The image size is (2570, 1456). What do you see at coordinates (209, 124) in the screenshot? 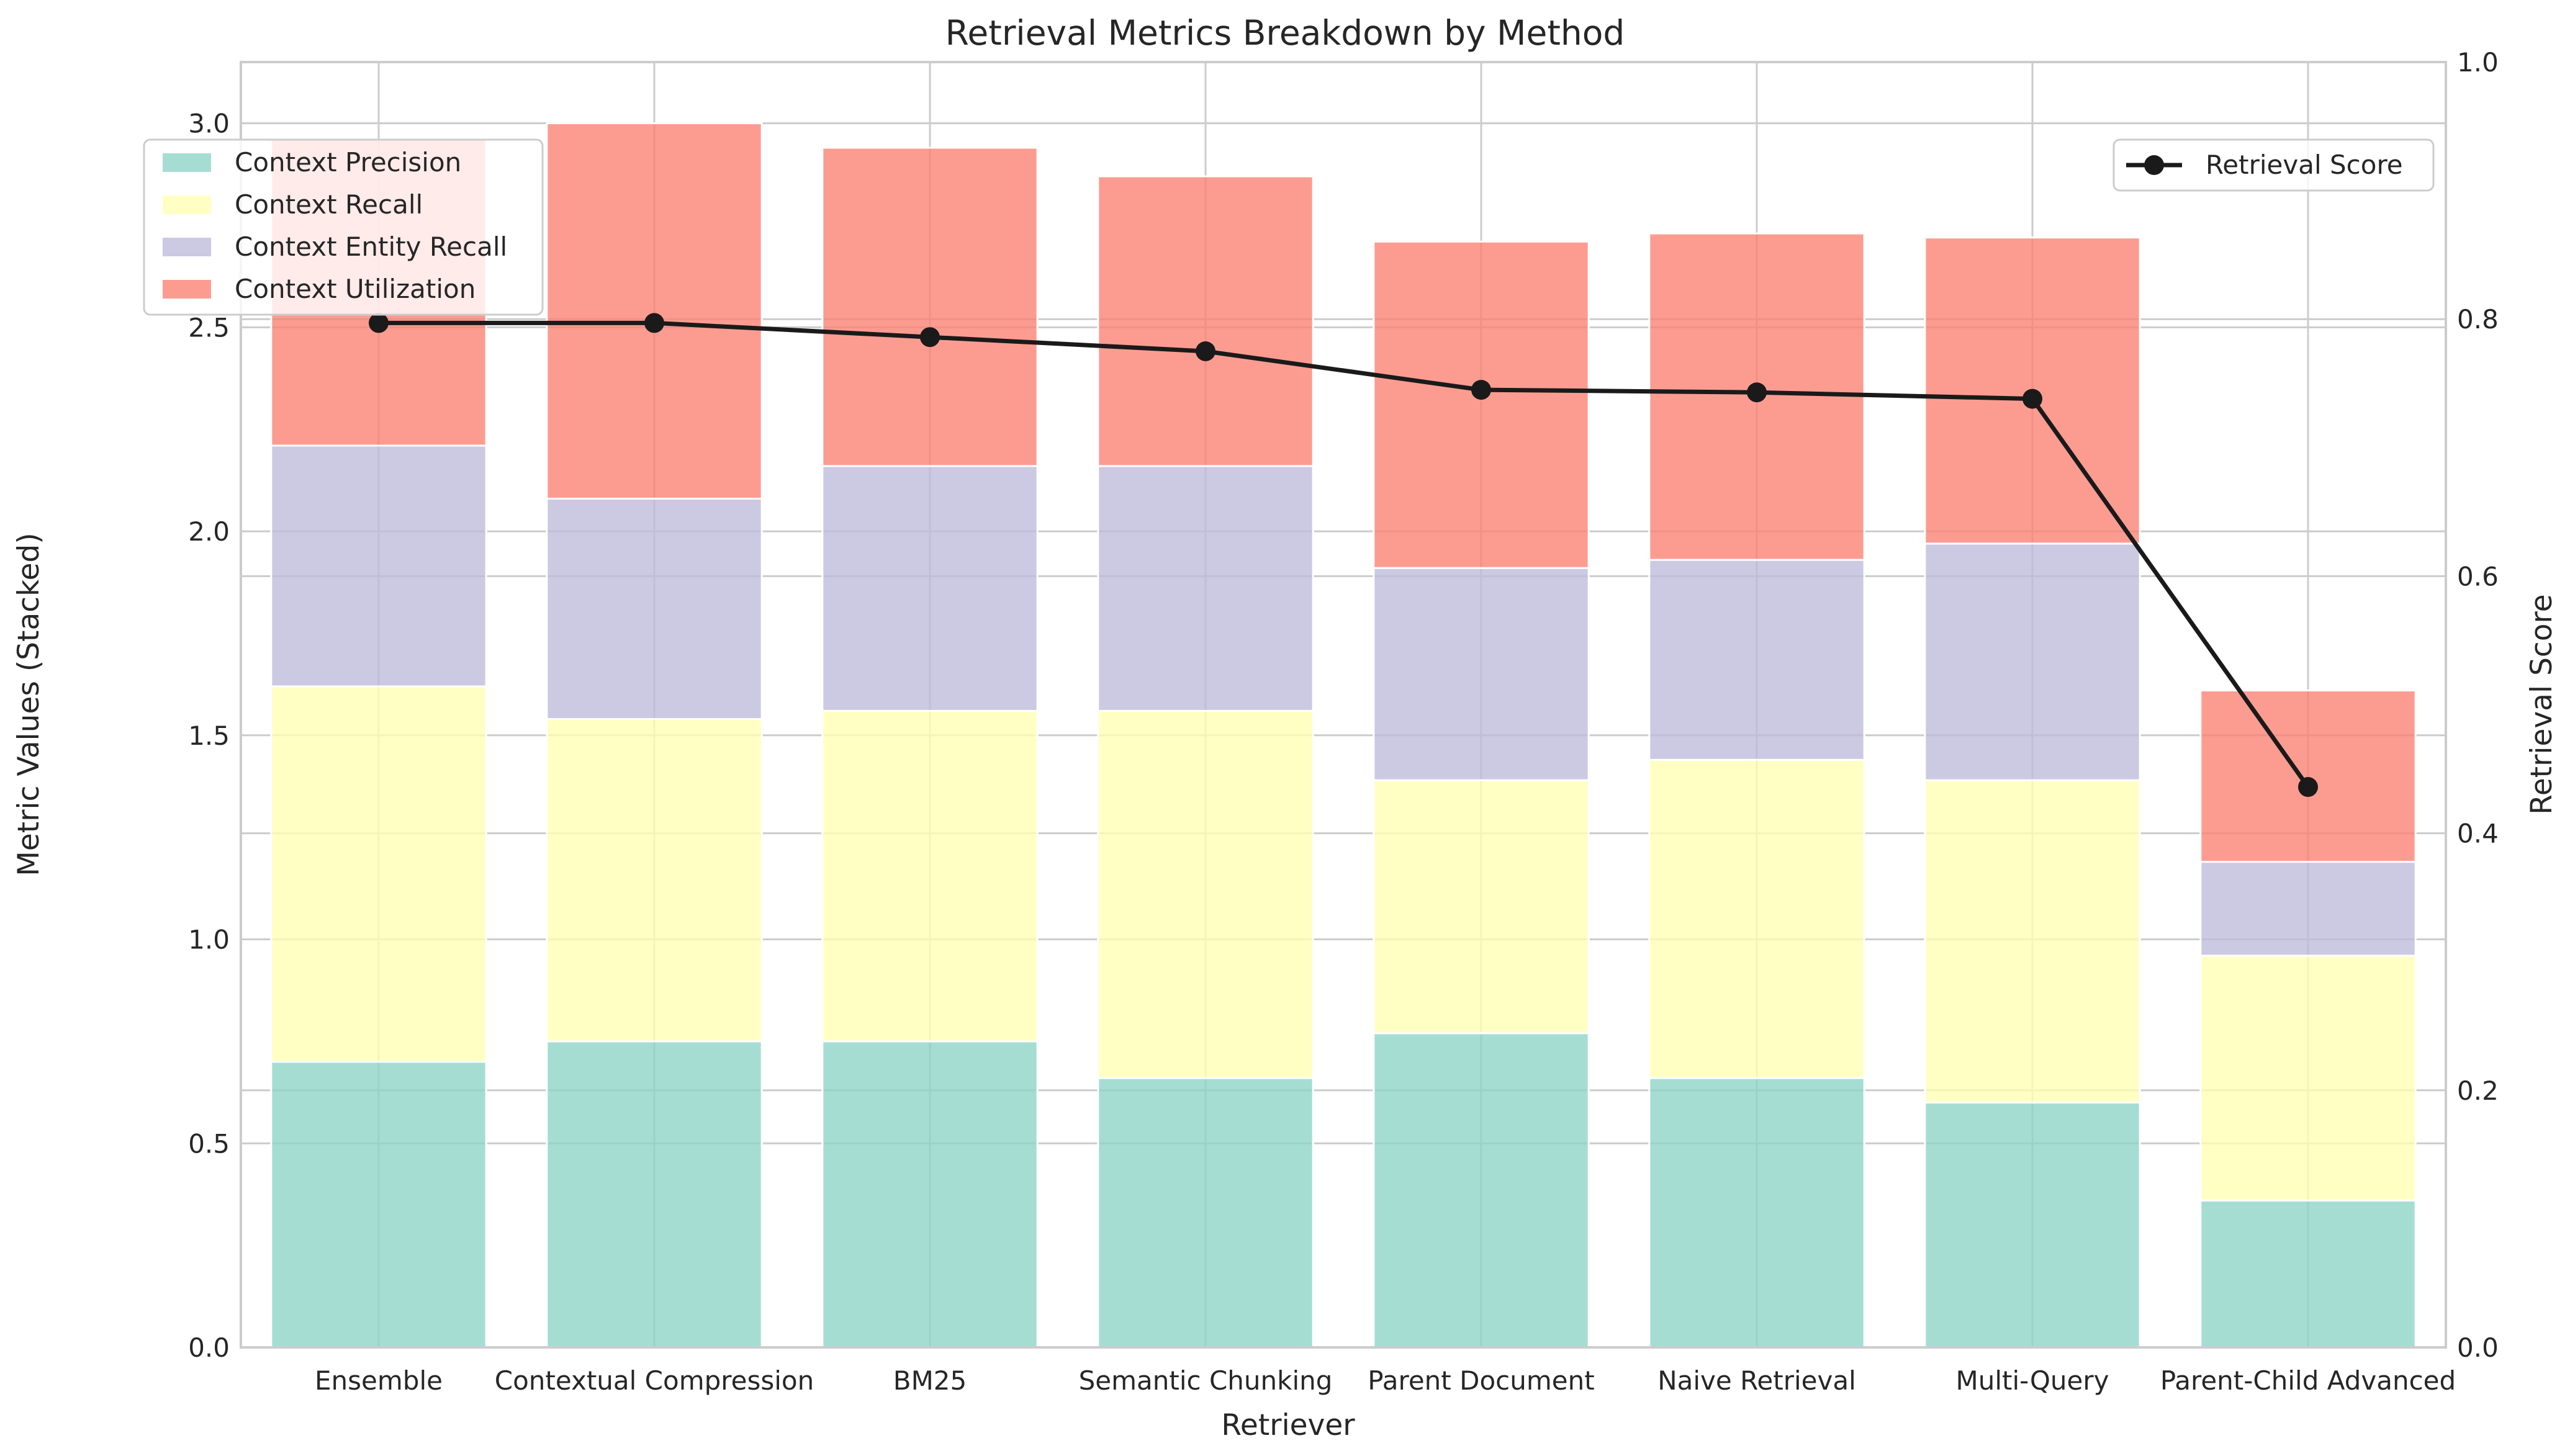
I see `y-tick-label: 3.0` at bounding box center [209, 124].